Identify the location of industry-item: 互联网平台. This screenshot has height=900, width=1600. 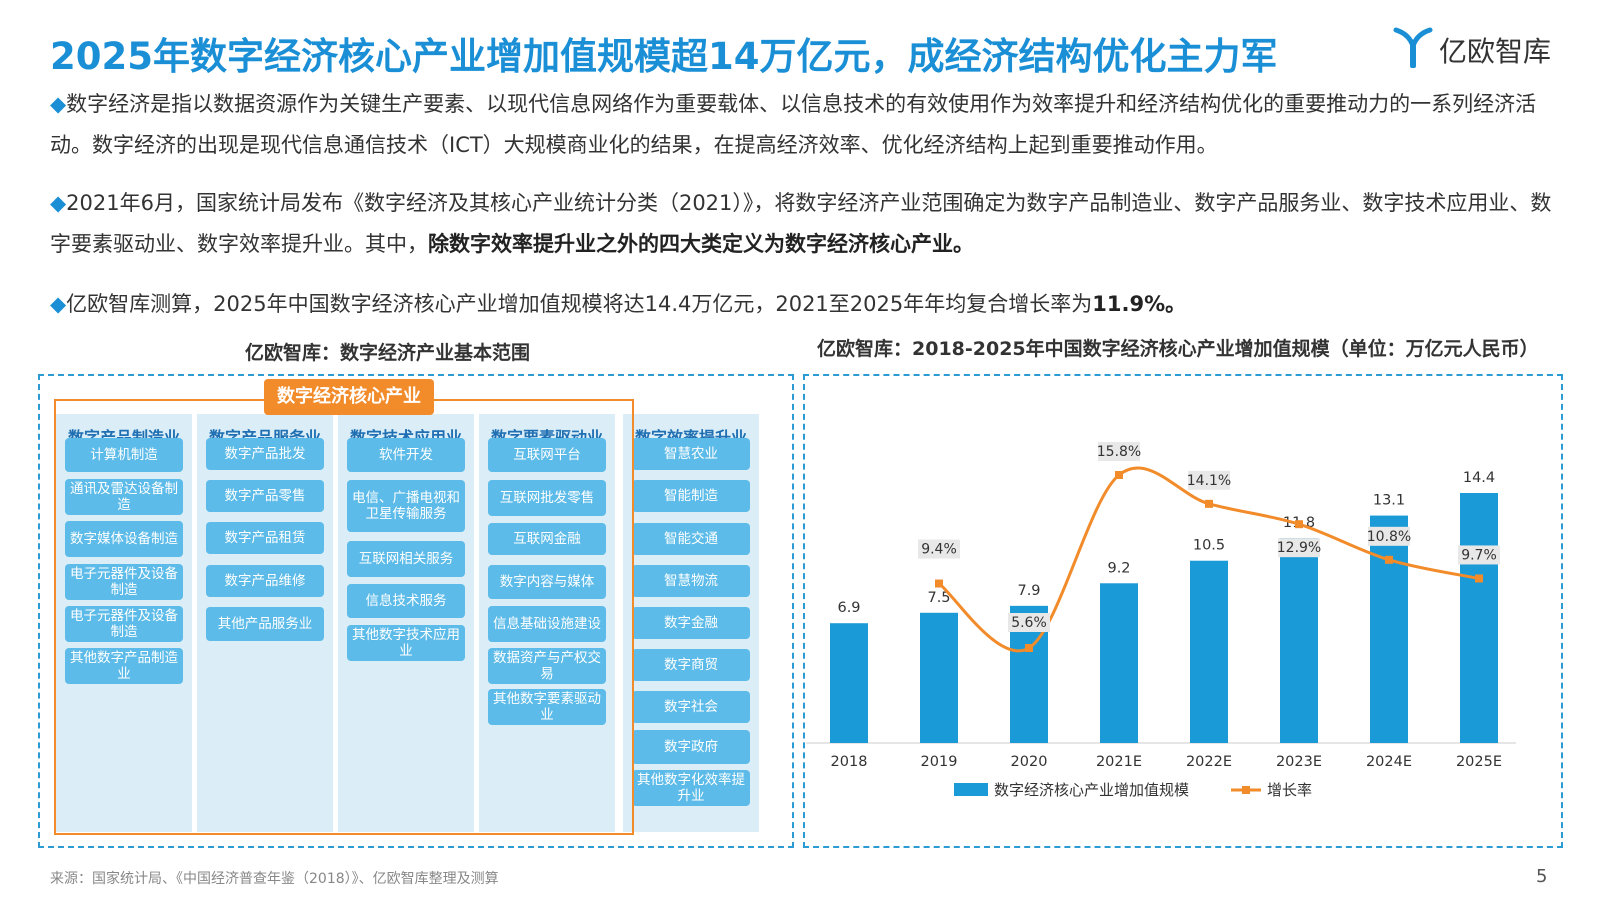
(547, 455).